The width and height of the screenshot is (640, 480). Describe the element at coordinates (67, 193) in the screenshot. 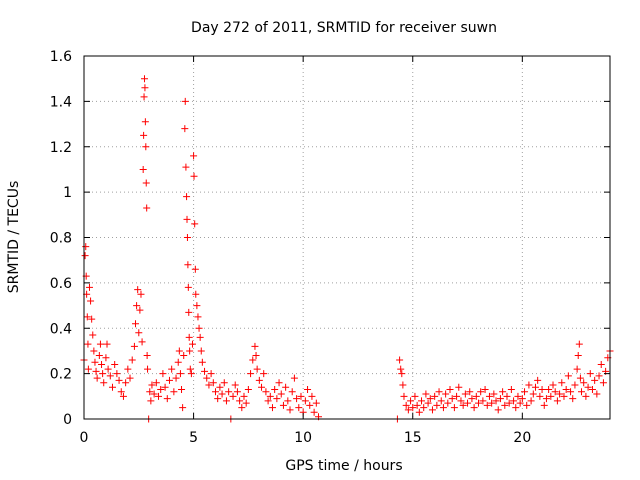

I see `y-tick-label: 1` at that location.